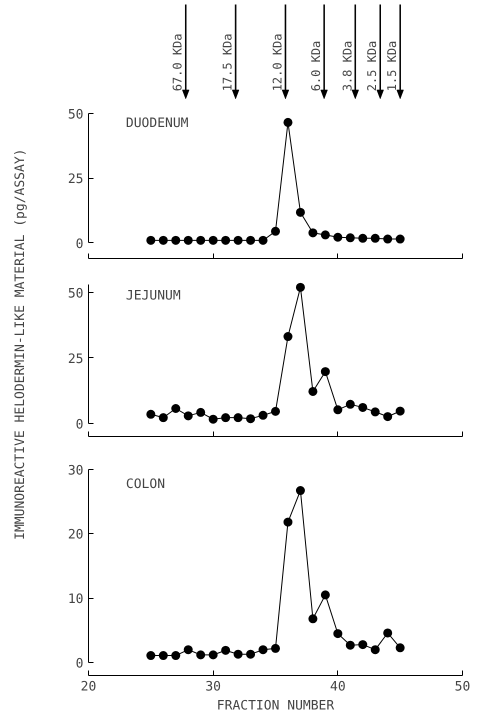 The height and width of the screenshot is (716, 484). What do you see at coordinates (76, 535) in the screenshot?
I see `y-tick-label: 20` at bounding box center [76, 535].